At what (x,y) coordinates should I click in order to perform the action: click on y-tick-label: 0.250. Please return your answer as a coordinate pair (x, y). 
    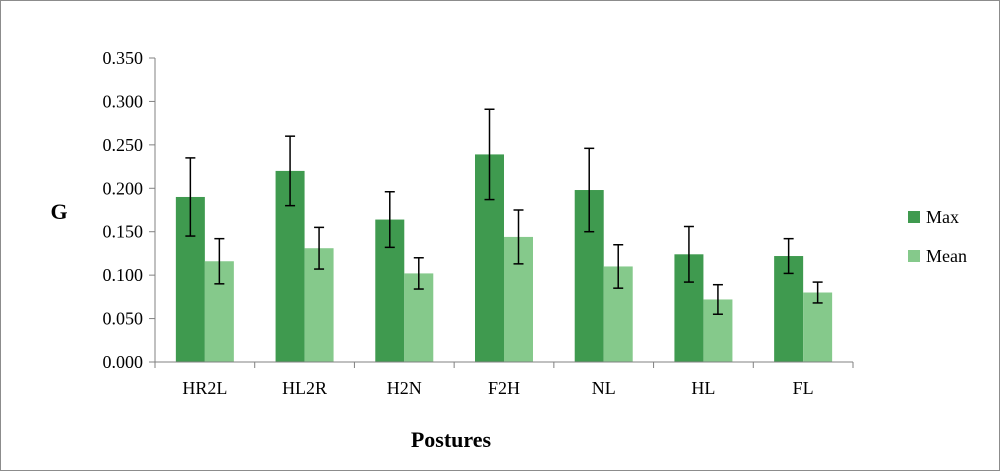
    Looking at the image, I should click on (123, 145).